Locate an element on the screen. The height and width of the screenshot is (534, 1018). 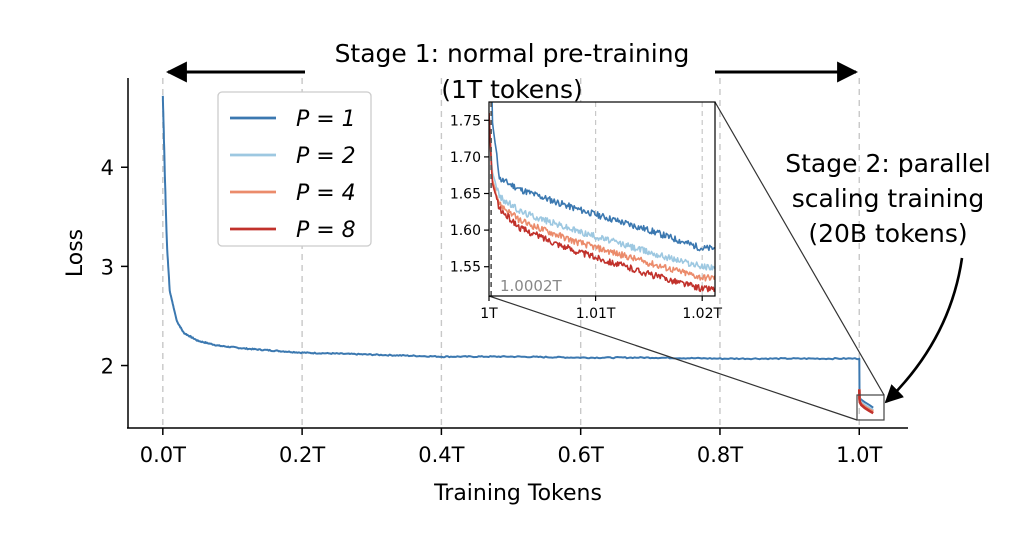
legend-label-p4: P = 4 is located at coordinates (326, 193).